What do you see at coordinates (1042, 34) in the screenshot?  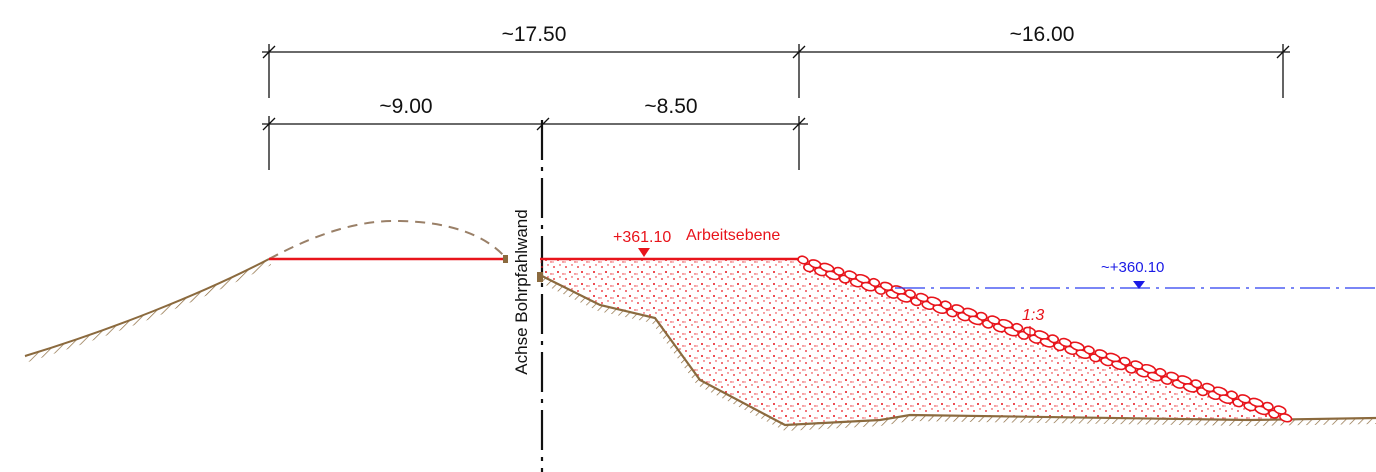 I see `dimension-top-right: ~16.00` at bounding box center [1042, 34].